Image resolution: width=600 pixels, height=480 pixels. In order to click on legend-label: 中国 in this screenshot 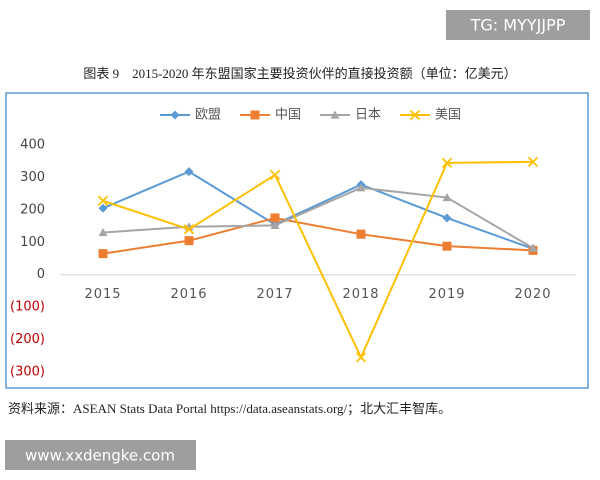, I will do `click(288, 115)`.